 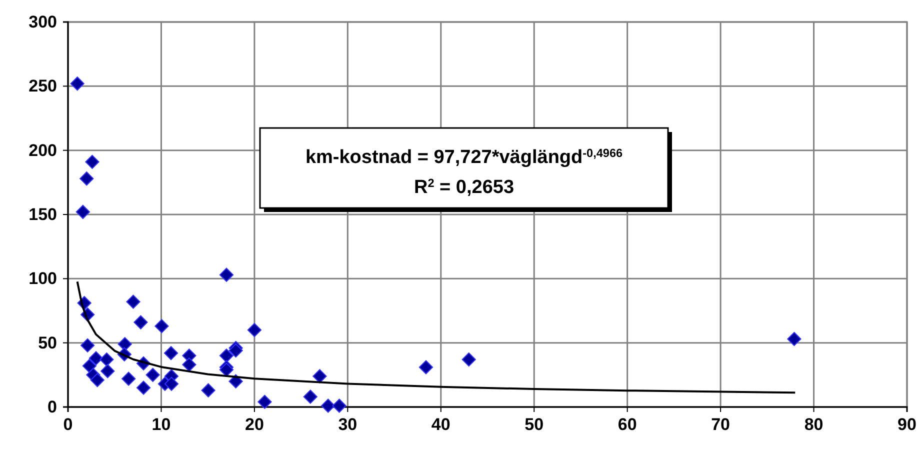 What do you see at coordinates (534, 424) in the screenshot?
I see `x-tick-label: 50` at bounding box center [534, 424].